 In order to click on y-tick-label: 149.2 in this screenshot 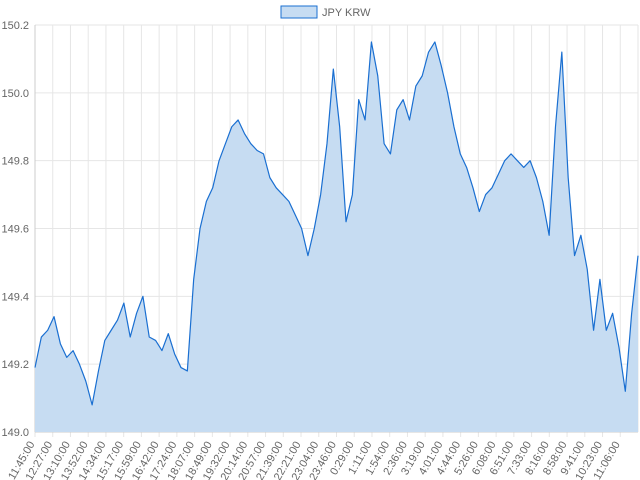, I will do `click(15, 365)`.